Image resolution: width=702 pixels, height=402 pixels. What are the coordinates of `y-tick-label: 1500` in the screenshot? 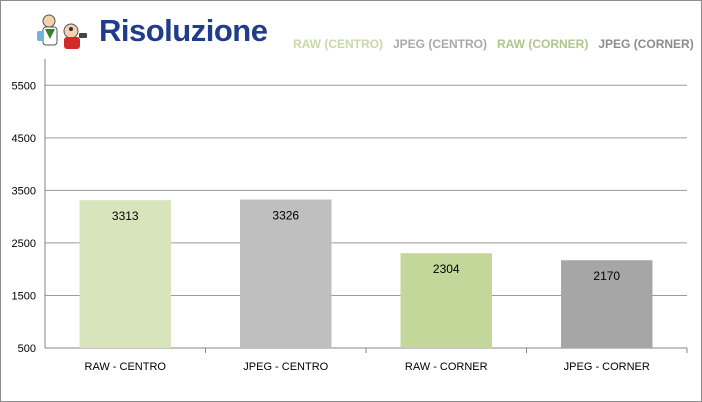 It's located at (24, 296).